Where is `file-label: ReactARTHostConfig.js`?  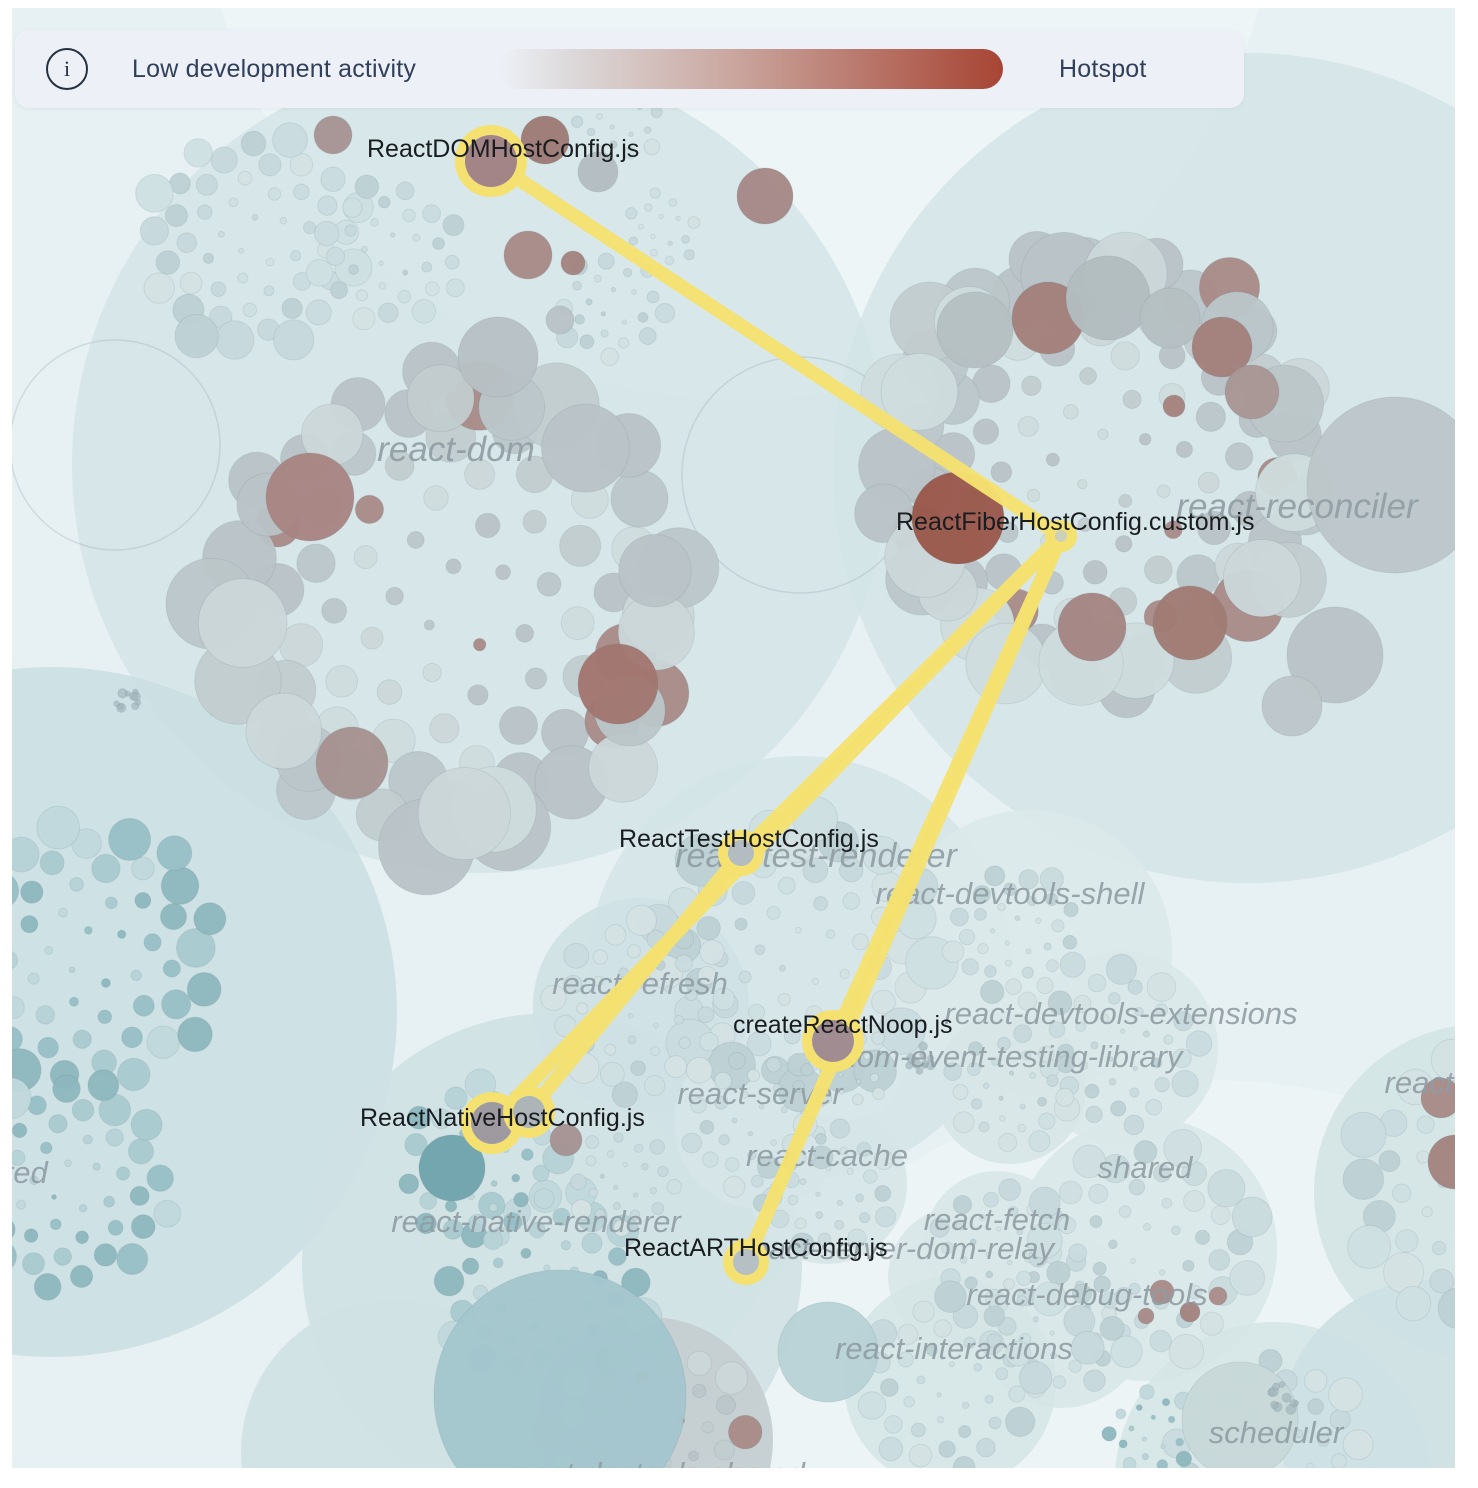 file-label: ReactARTHostConfig.js is located at coordinates (756, 1248).